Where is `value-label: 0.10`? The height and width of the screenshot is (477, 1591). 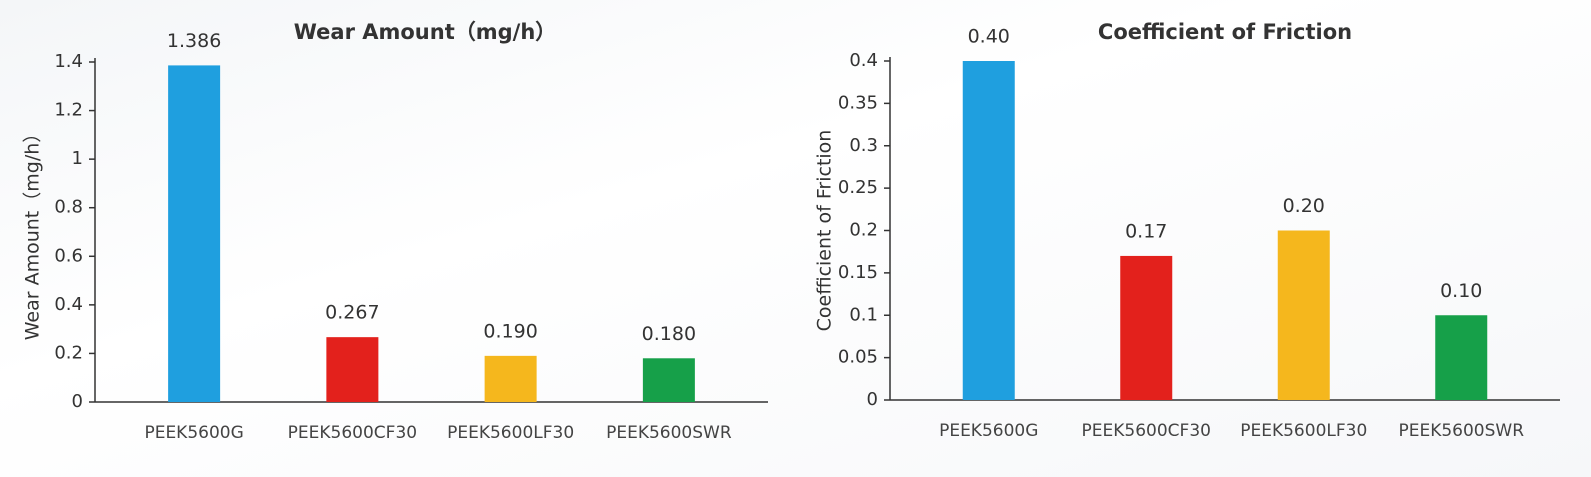
value-label: 0.10 is located at coordinates (1461, 291).